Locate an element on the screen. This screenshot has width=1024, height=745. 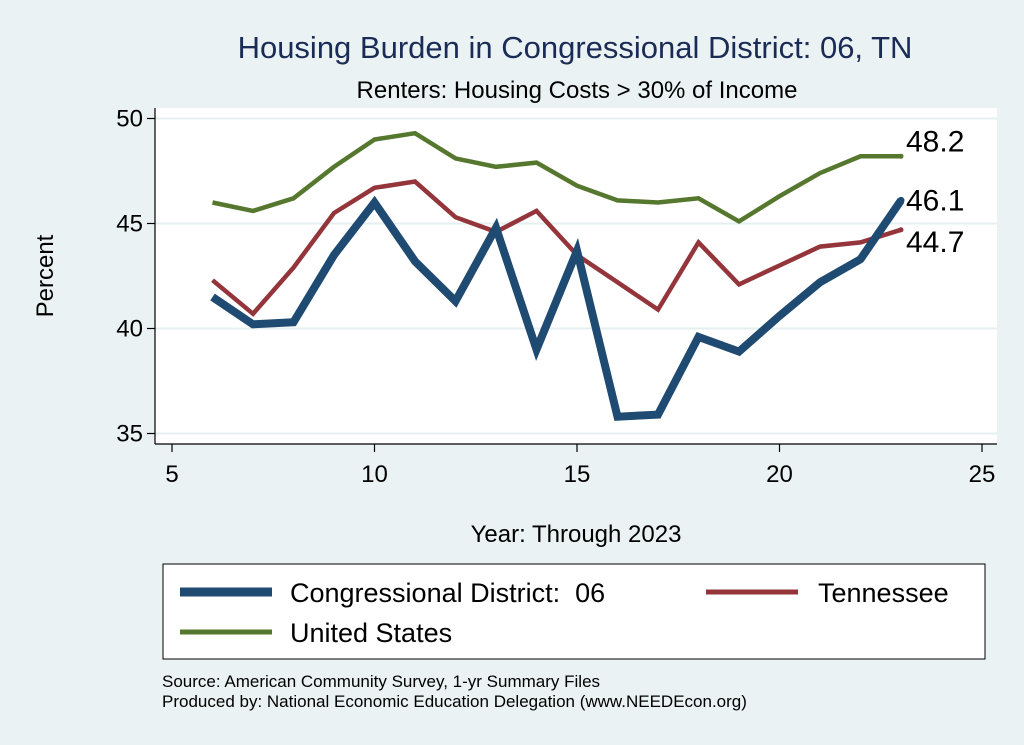
end-marker-district is located at coordinates (901, 200).